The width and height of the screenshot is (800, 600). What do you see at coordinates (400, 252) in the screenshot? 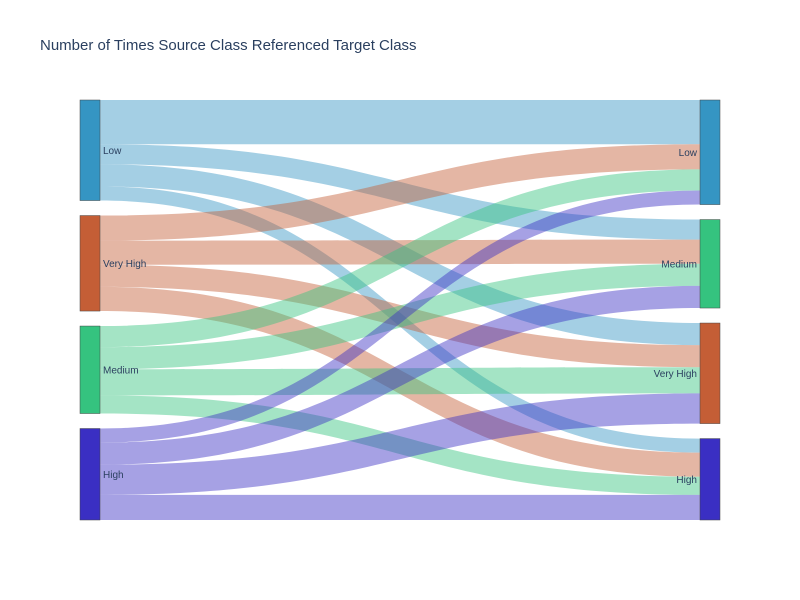
I see `link-very_high-to-medium` at bounding box center [400, 252].